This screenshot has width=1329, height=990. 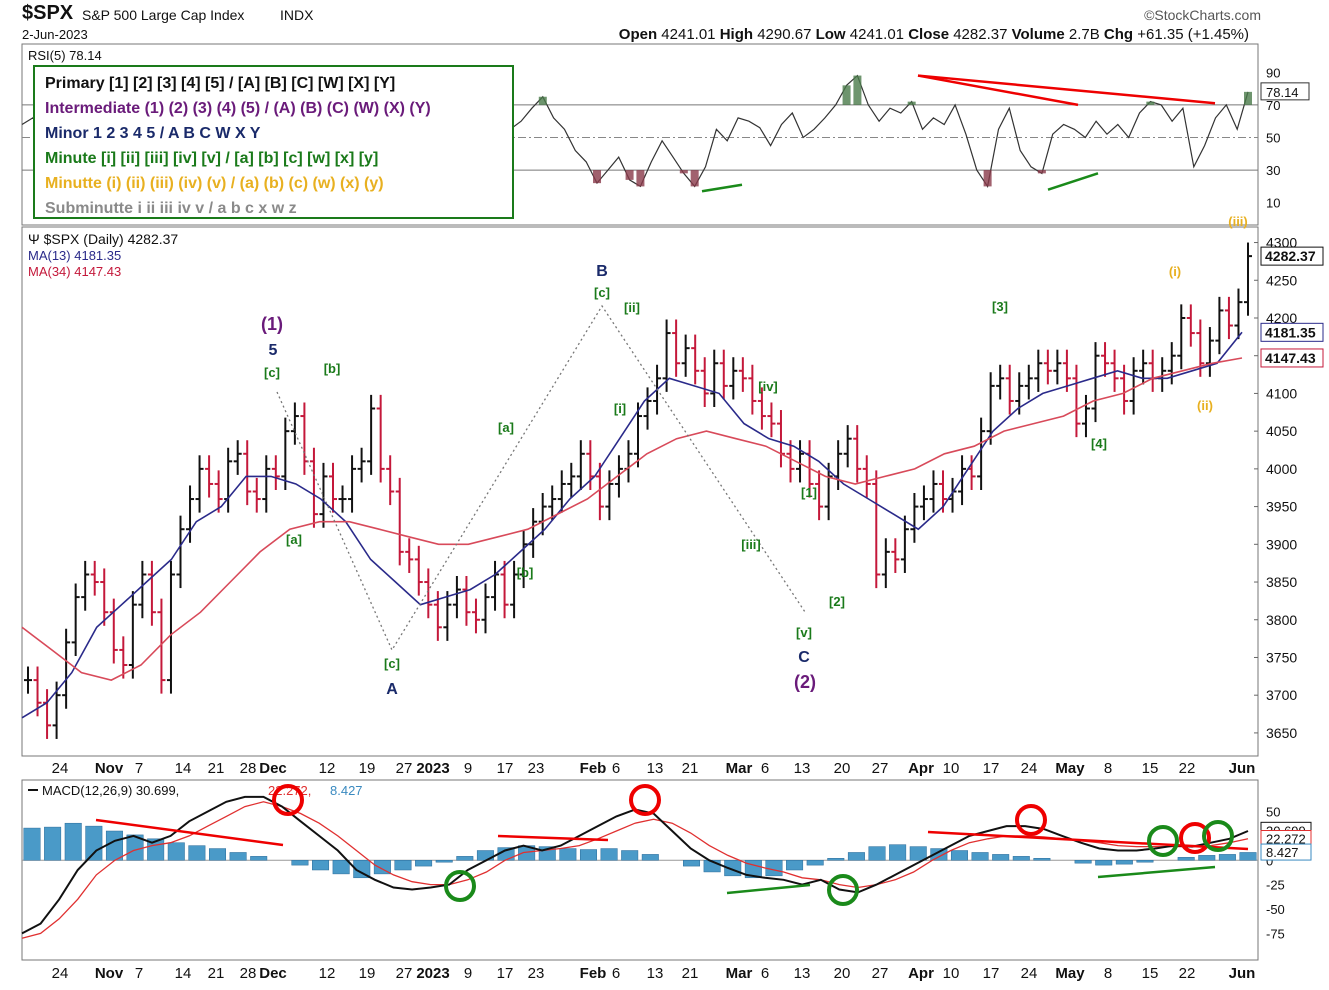 What do you see at coordinates (751, 544) in the screenshot?
I see `wave-label: [iii]` at bounding box center [751, 544].